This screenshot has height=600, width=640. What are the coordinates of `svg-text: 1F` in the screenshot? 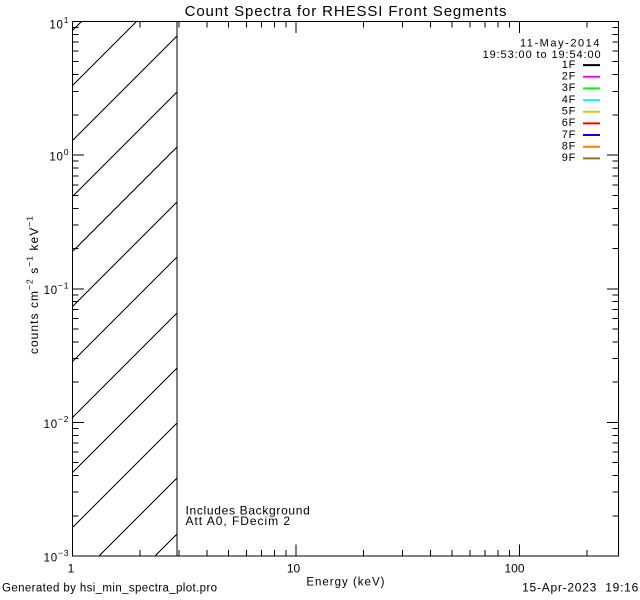 It's located at (569, 65).